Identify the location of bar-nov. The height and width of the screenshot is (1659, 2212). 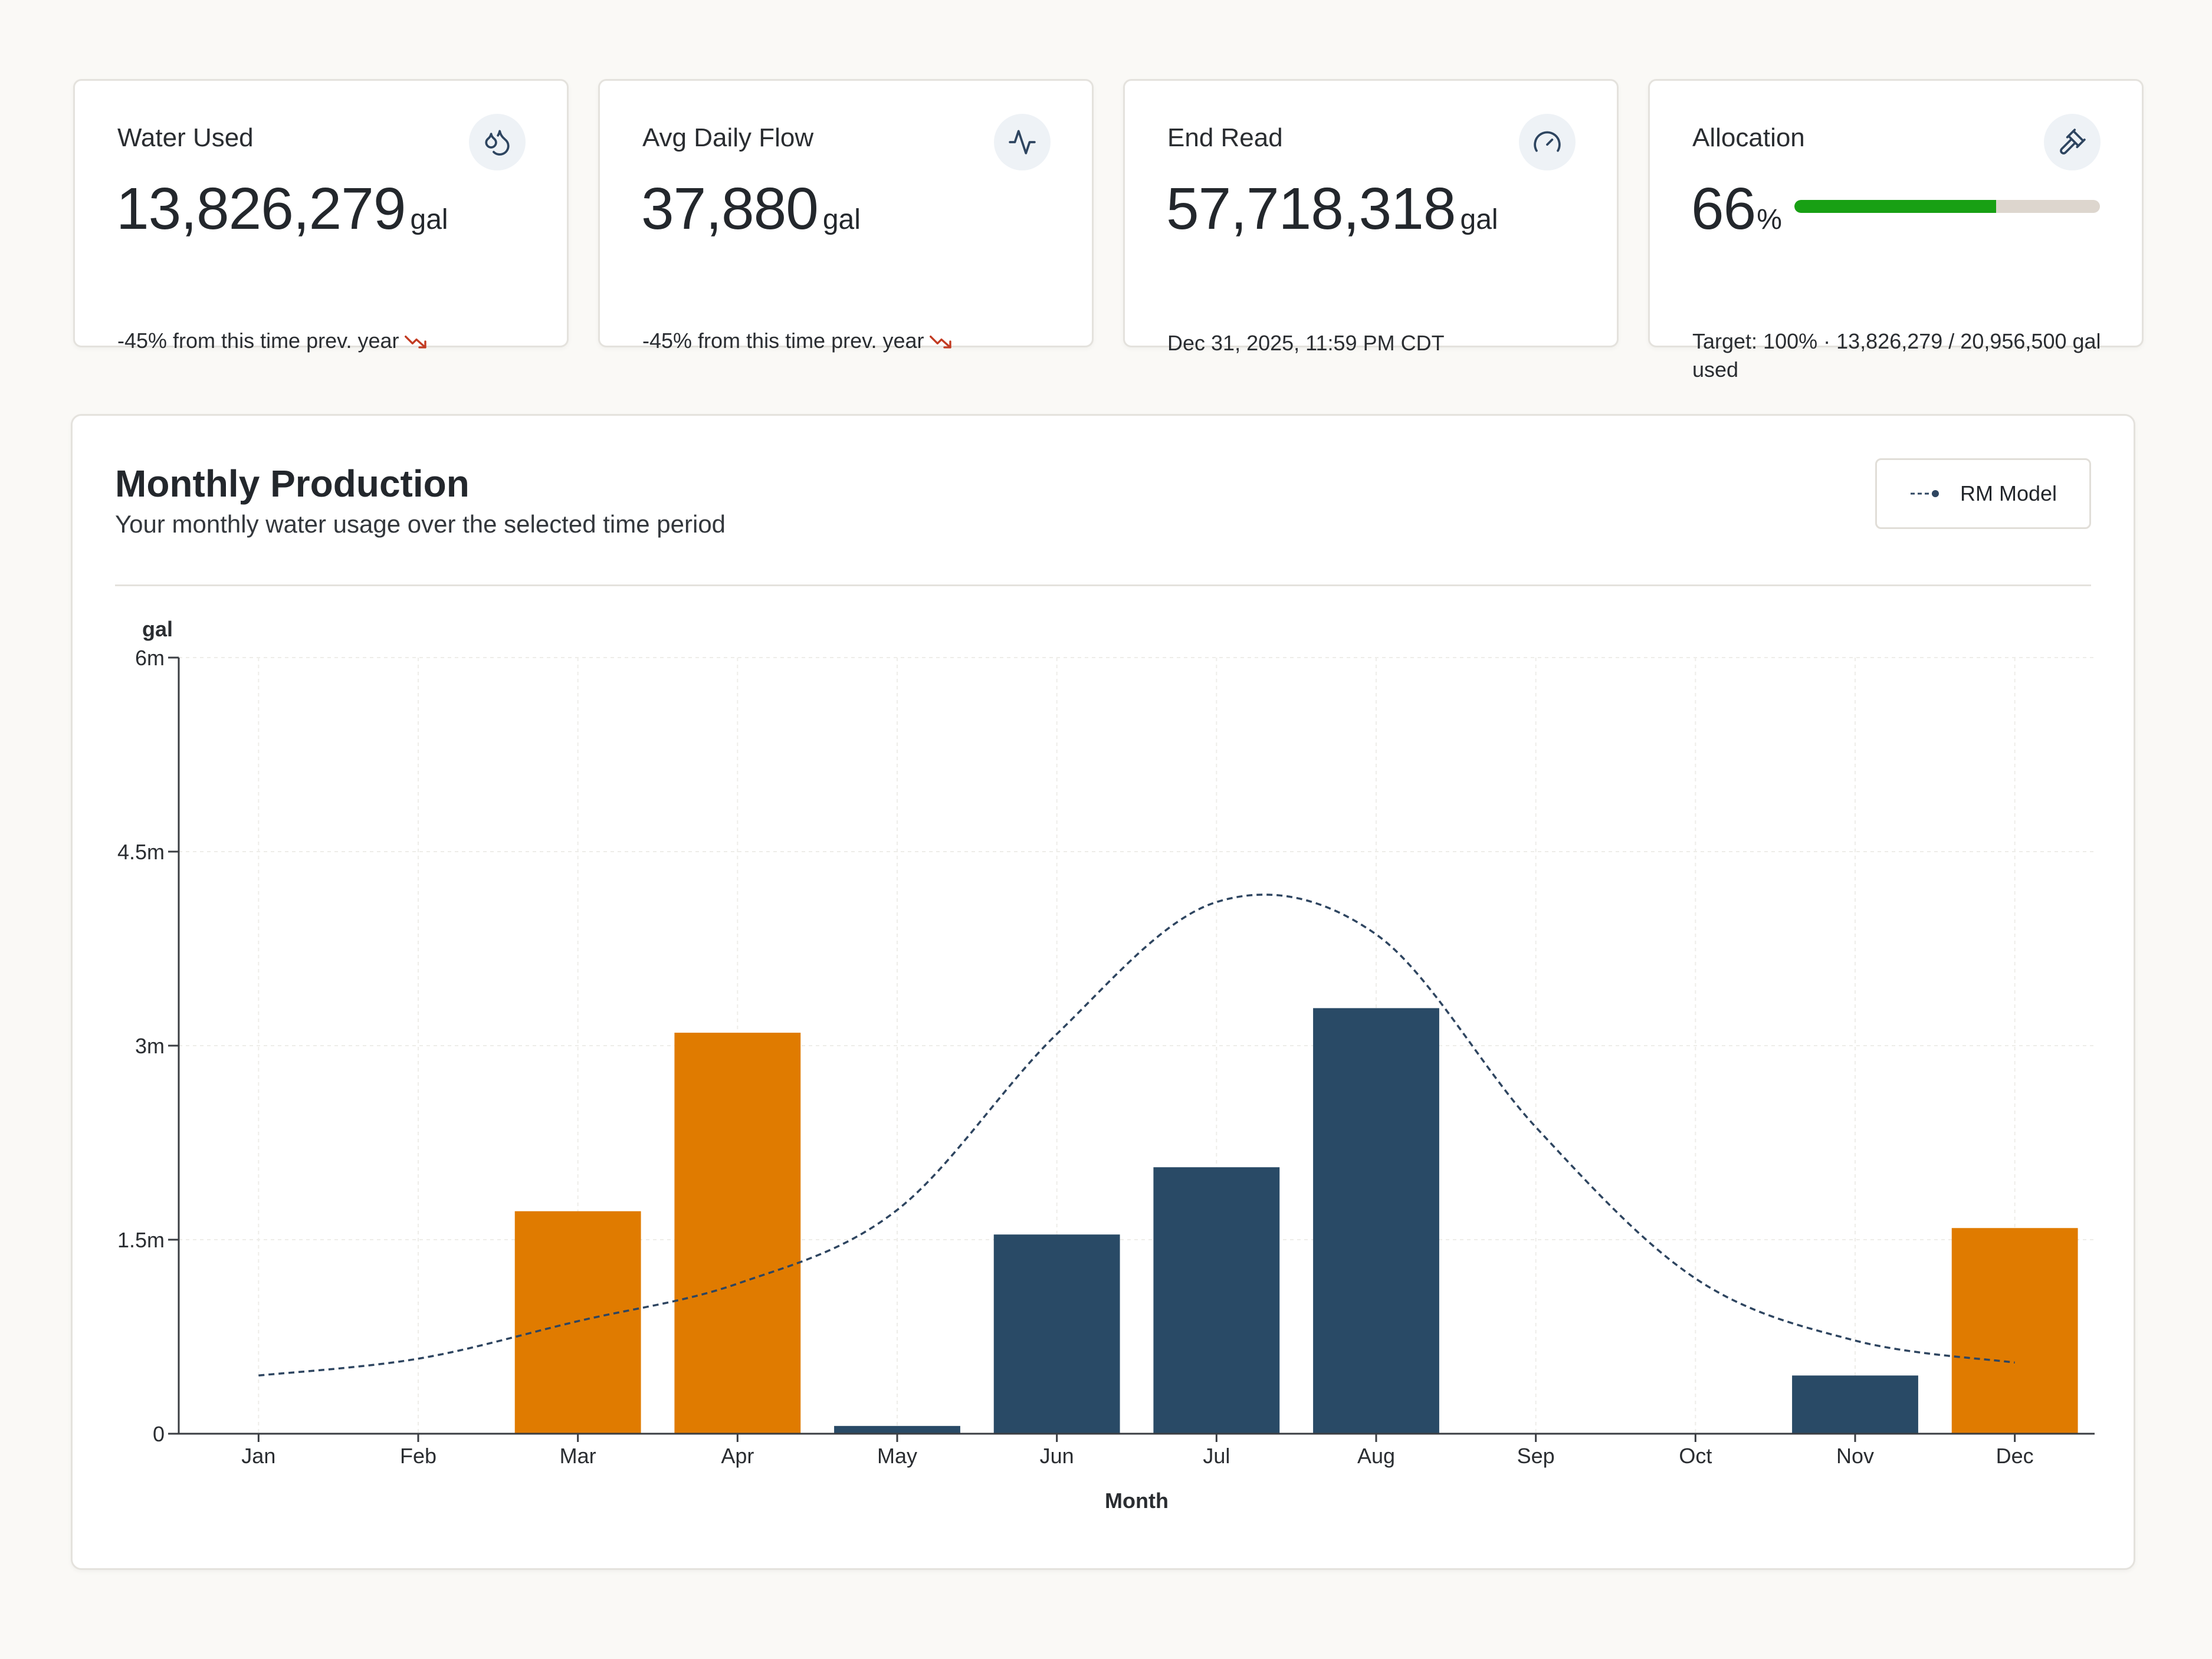
(1855, 1404).